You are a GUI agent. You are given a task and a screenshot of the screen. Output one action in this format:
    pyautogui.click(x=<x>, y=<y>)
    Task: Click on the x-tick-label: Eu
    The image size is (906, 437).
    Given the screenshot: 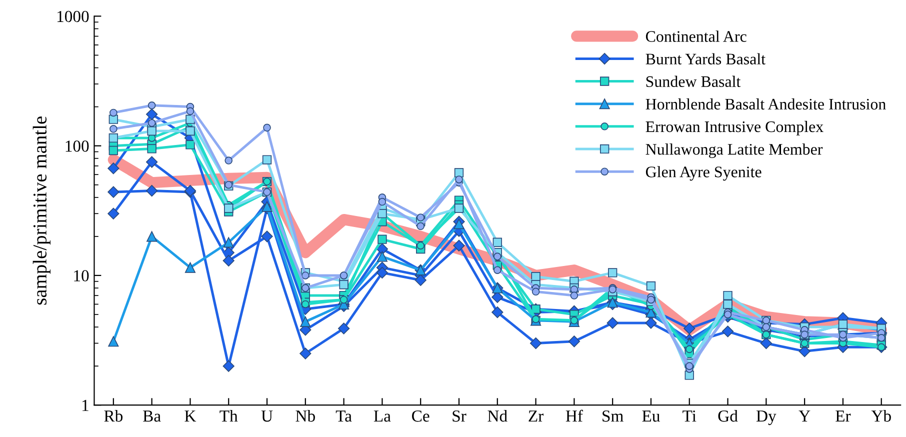 What is the action you would take?
    pyautogui.click(x=651, y=416)
    